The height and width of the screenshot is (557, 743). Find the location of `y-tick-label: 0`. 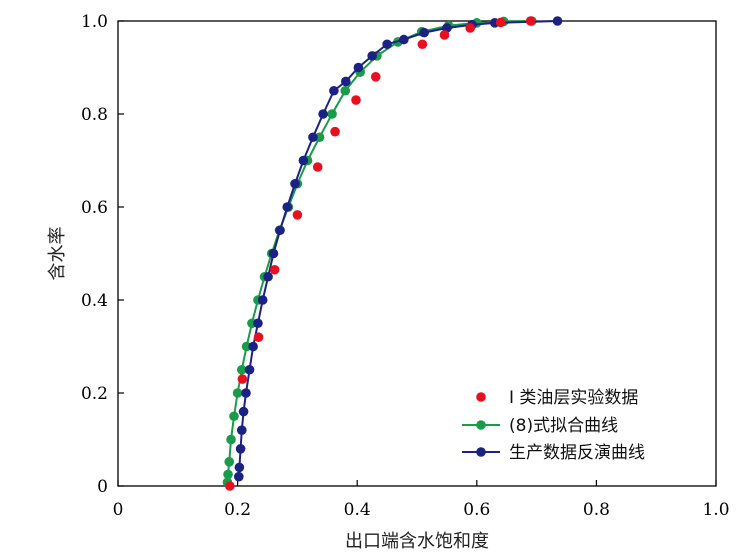

y-tick-label: 0 is located at coordinates (102, 487).